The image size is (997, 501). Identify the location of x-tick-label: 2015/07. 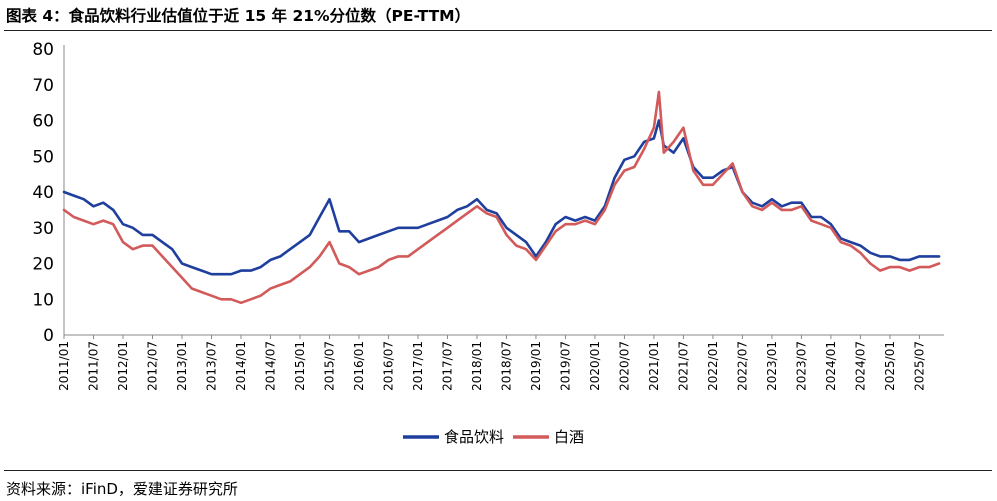
(329, 366).